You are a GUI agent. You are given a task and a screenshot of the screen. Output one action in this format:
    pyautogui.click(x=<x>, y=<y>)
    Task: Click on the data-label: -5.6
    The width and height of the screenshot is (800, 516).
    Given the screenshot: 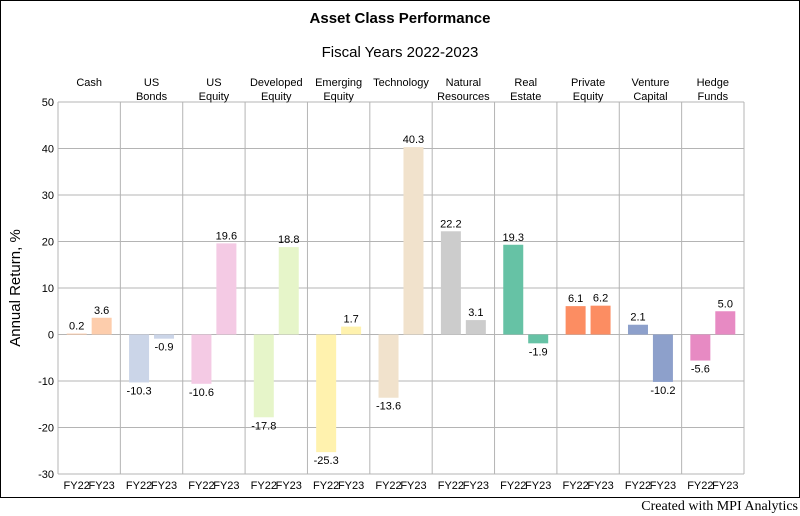 What is the action you would take?
    pyautogui.click(x=700, y=370)
    